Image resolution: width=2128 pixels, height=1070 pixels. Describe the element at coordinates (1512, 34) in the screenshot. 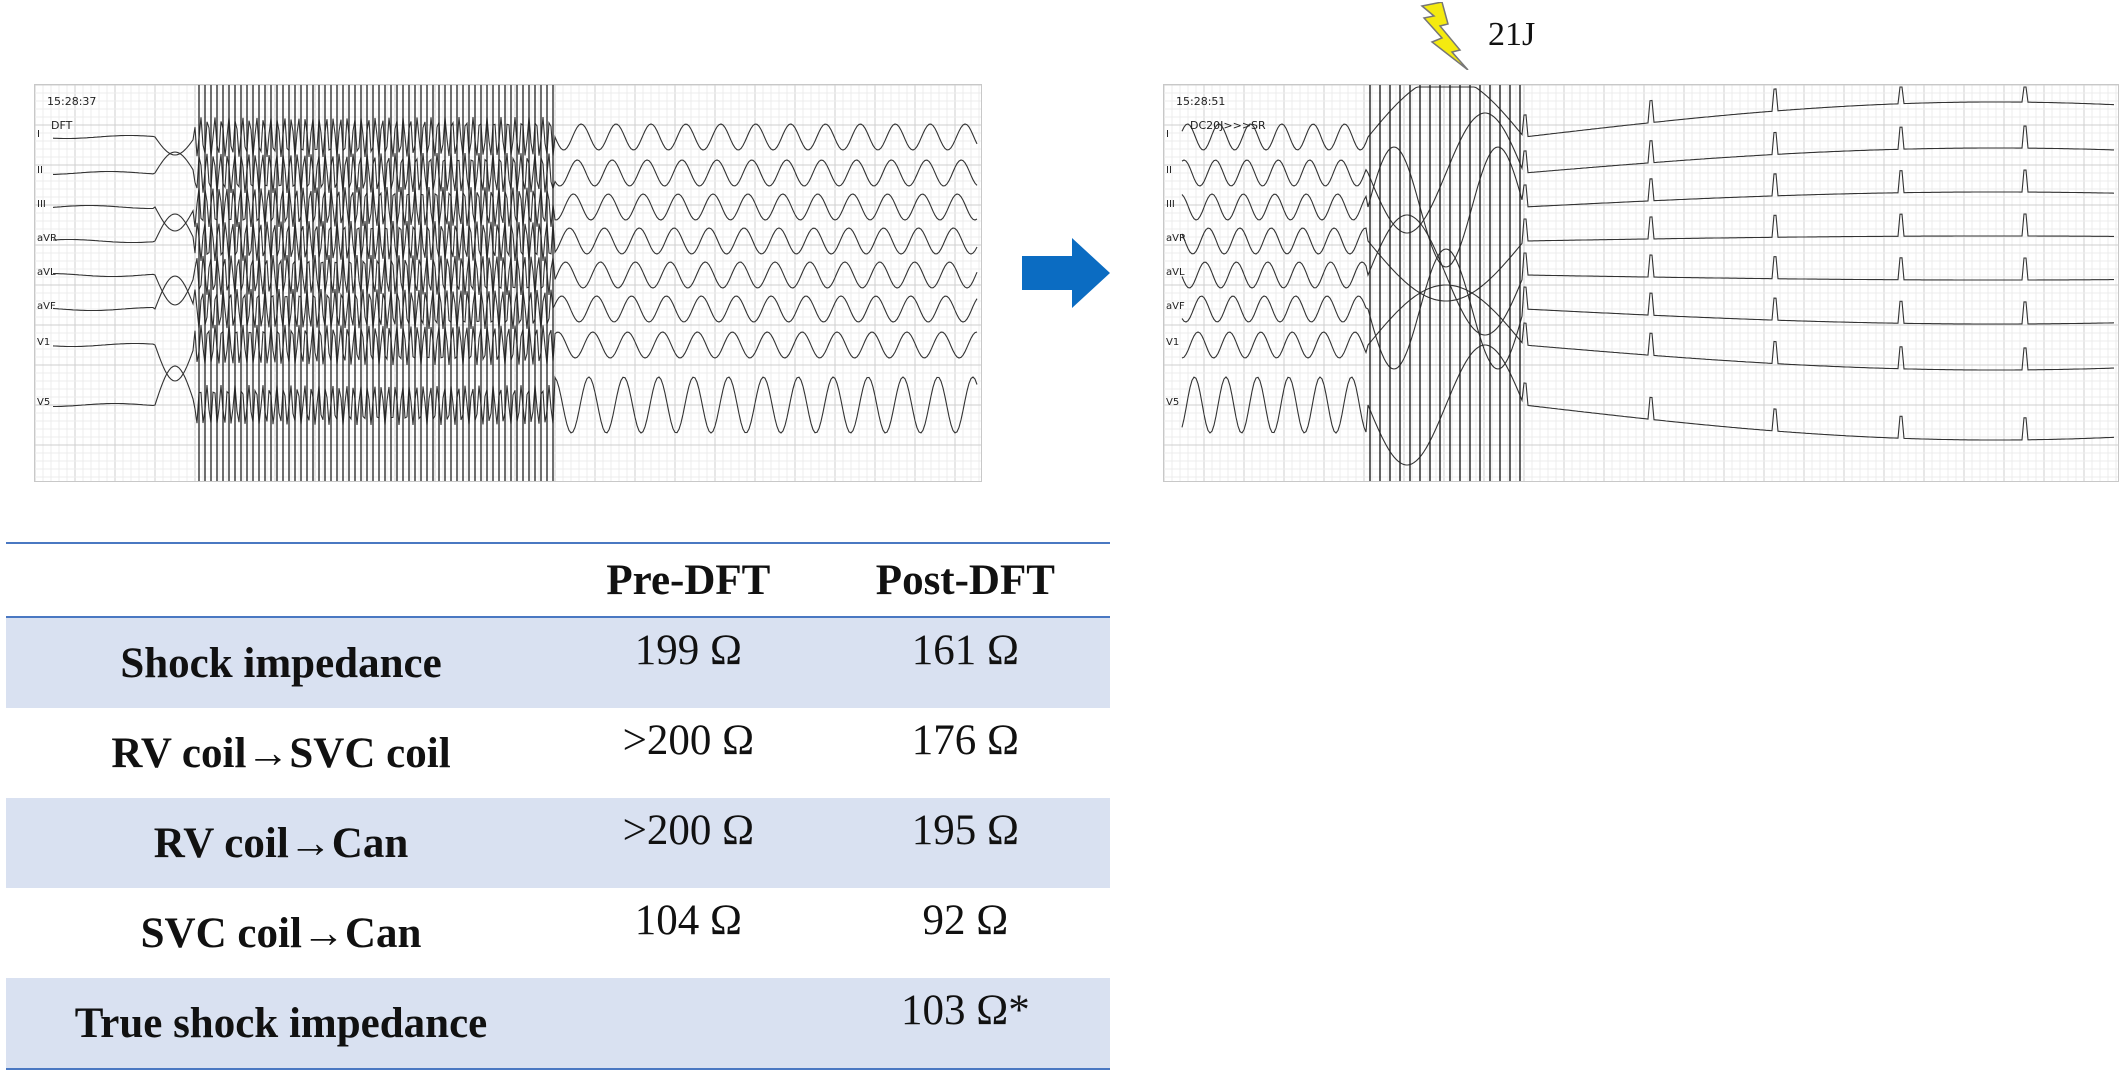

I see `shock-energy-label: 21J` at that location.